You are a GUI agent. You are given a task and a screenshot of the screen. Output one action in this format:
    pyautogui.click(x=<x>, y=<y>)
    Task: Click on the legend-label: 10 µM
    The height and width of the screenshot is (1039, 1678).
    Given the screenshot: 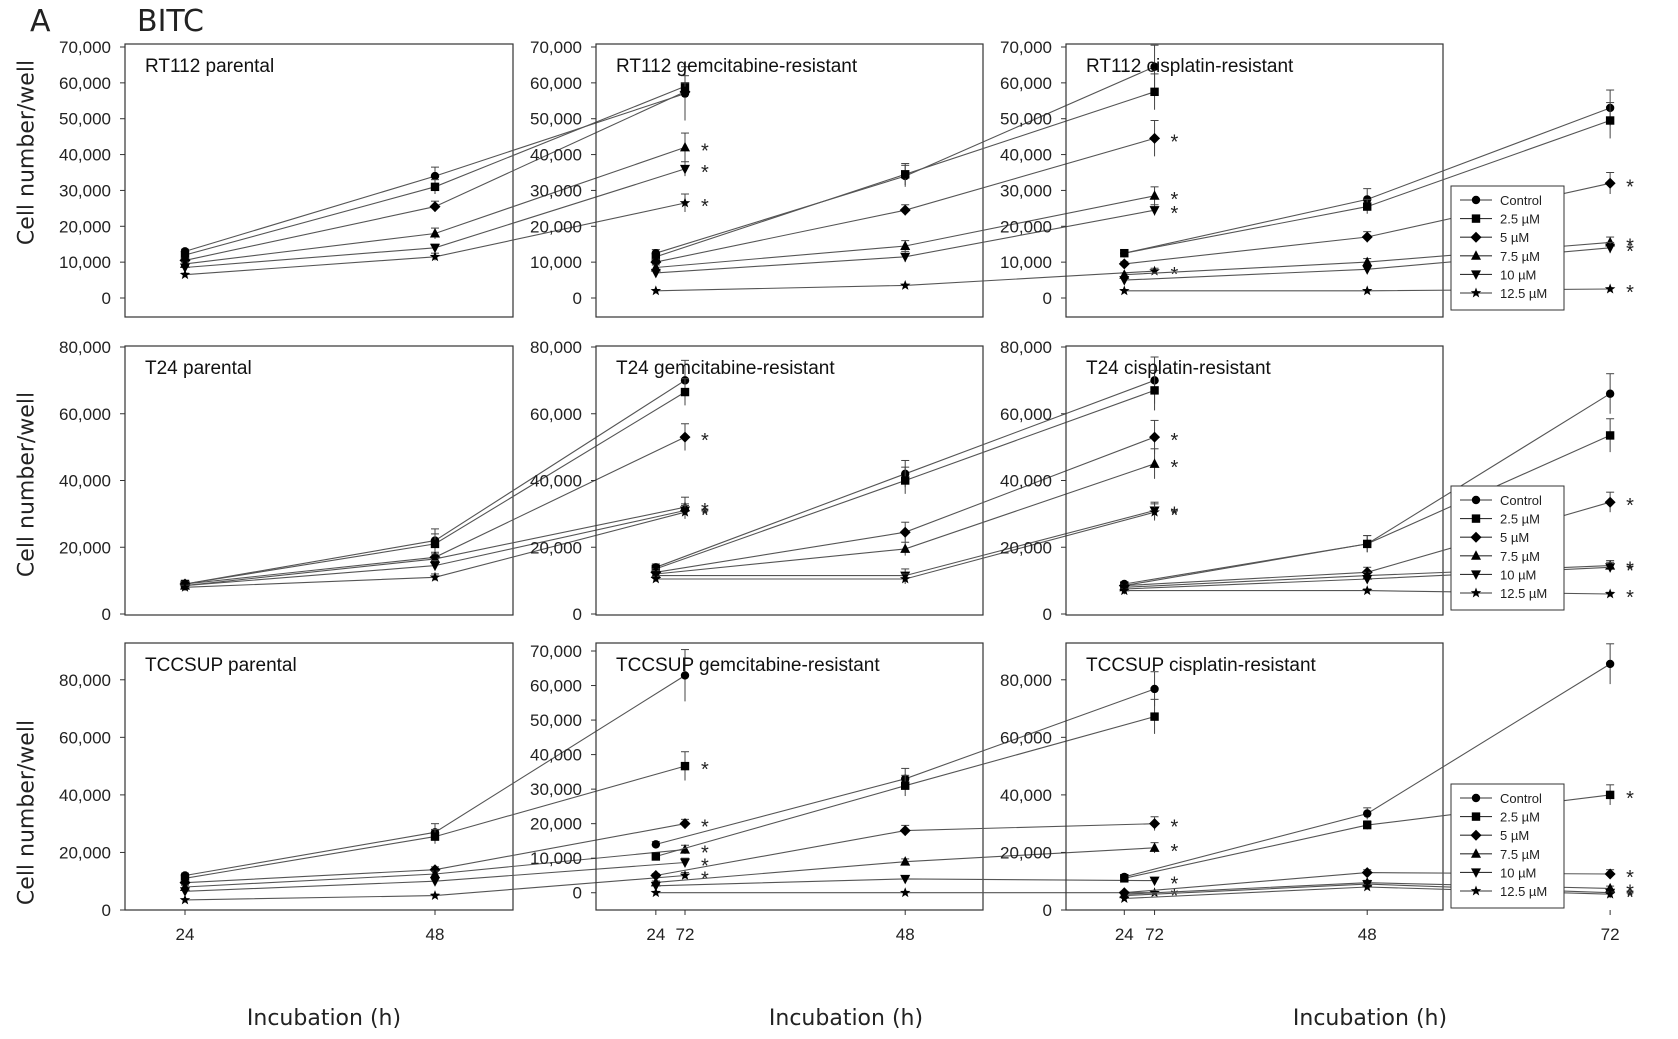 What is the action you would take?
    pyautogui.click(x=1518, y=574)
    